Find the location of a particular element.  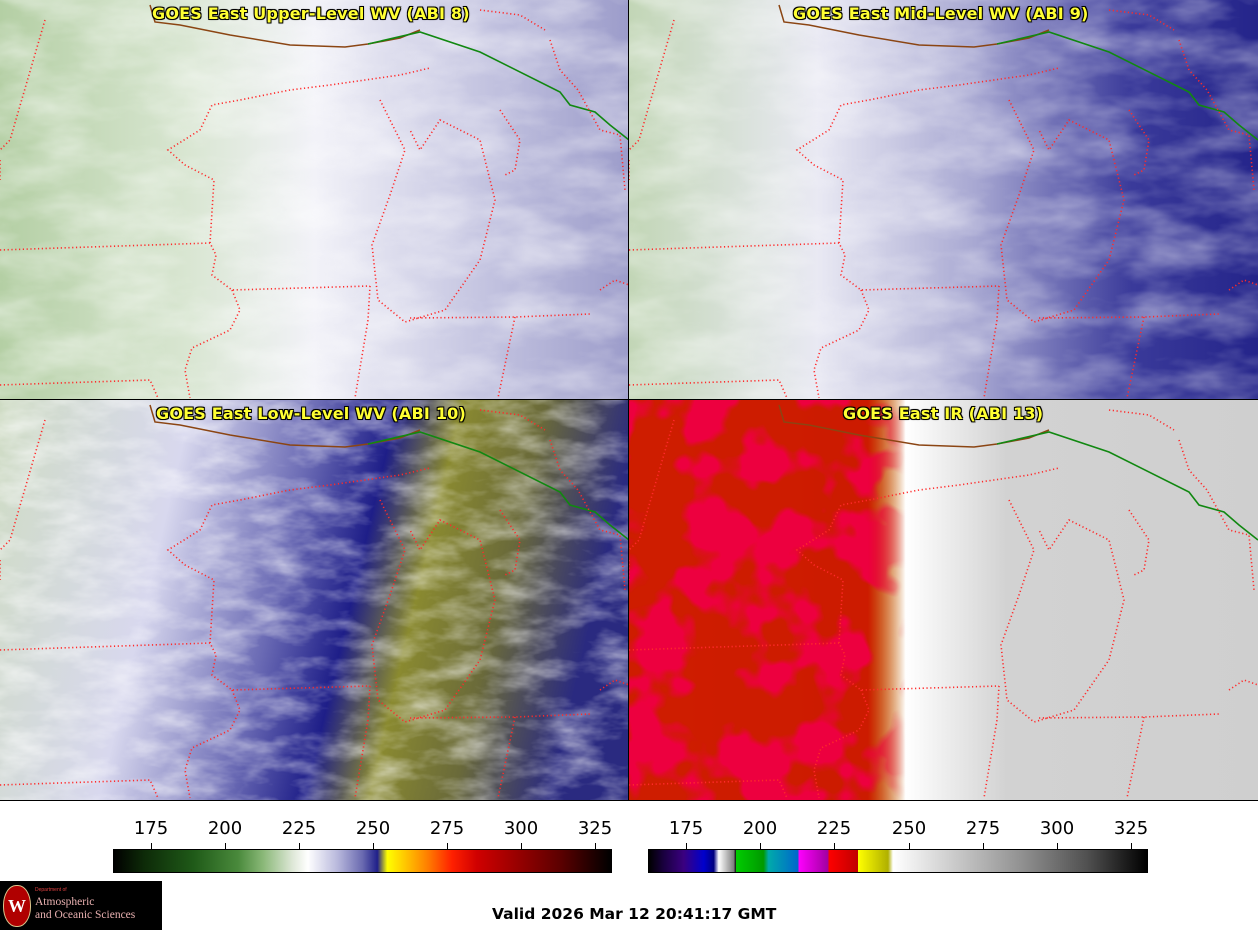

panel-title: GOES East Low-Level WV (ABI 10) is located at coordinates (311, 413).